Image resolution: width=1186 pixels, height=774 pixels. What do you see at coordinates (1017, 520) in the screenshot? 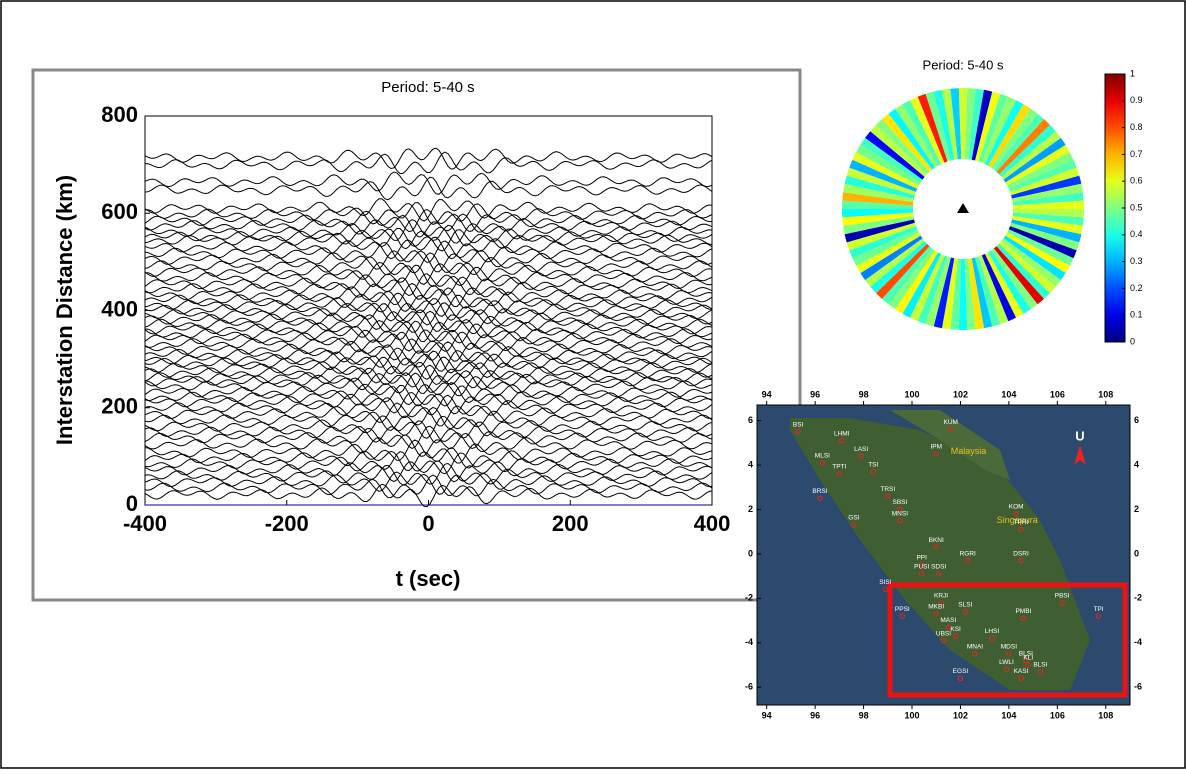
I see `place-label: Singapura` at bounding box center [1017, 520].